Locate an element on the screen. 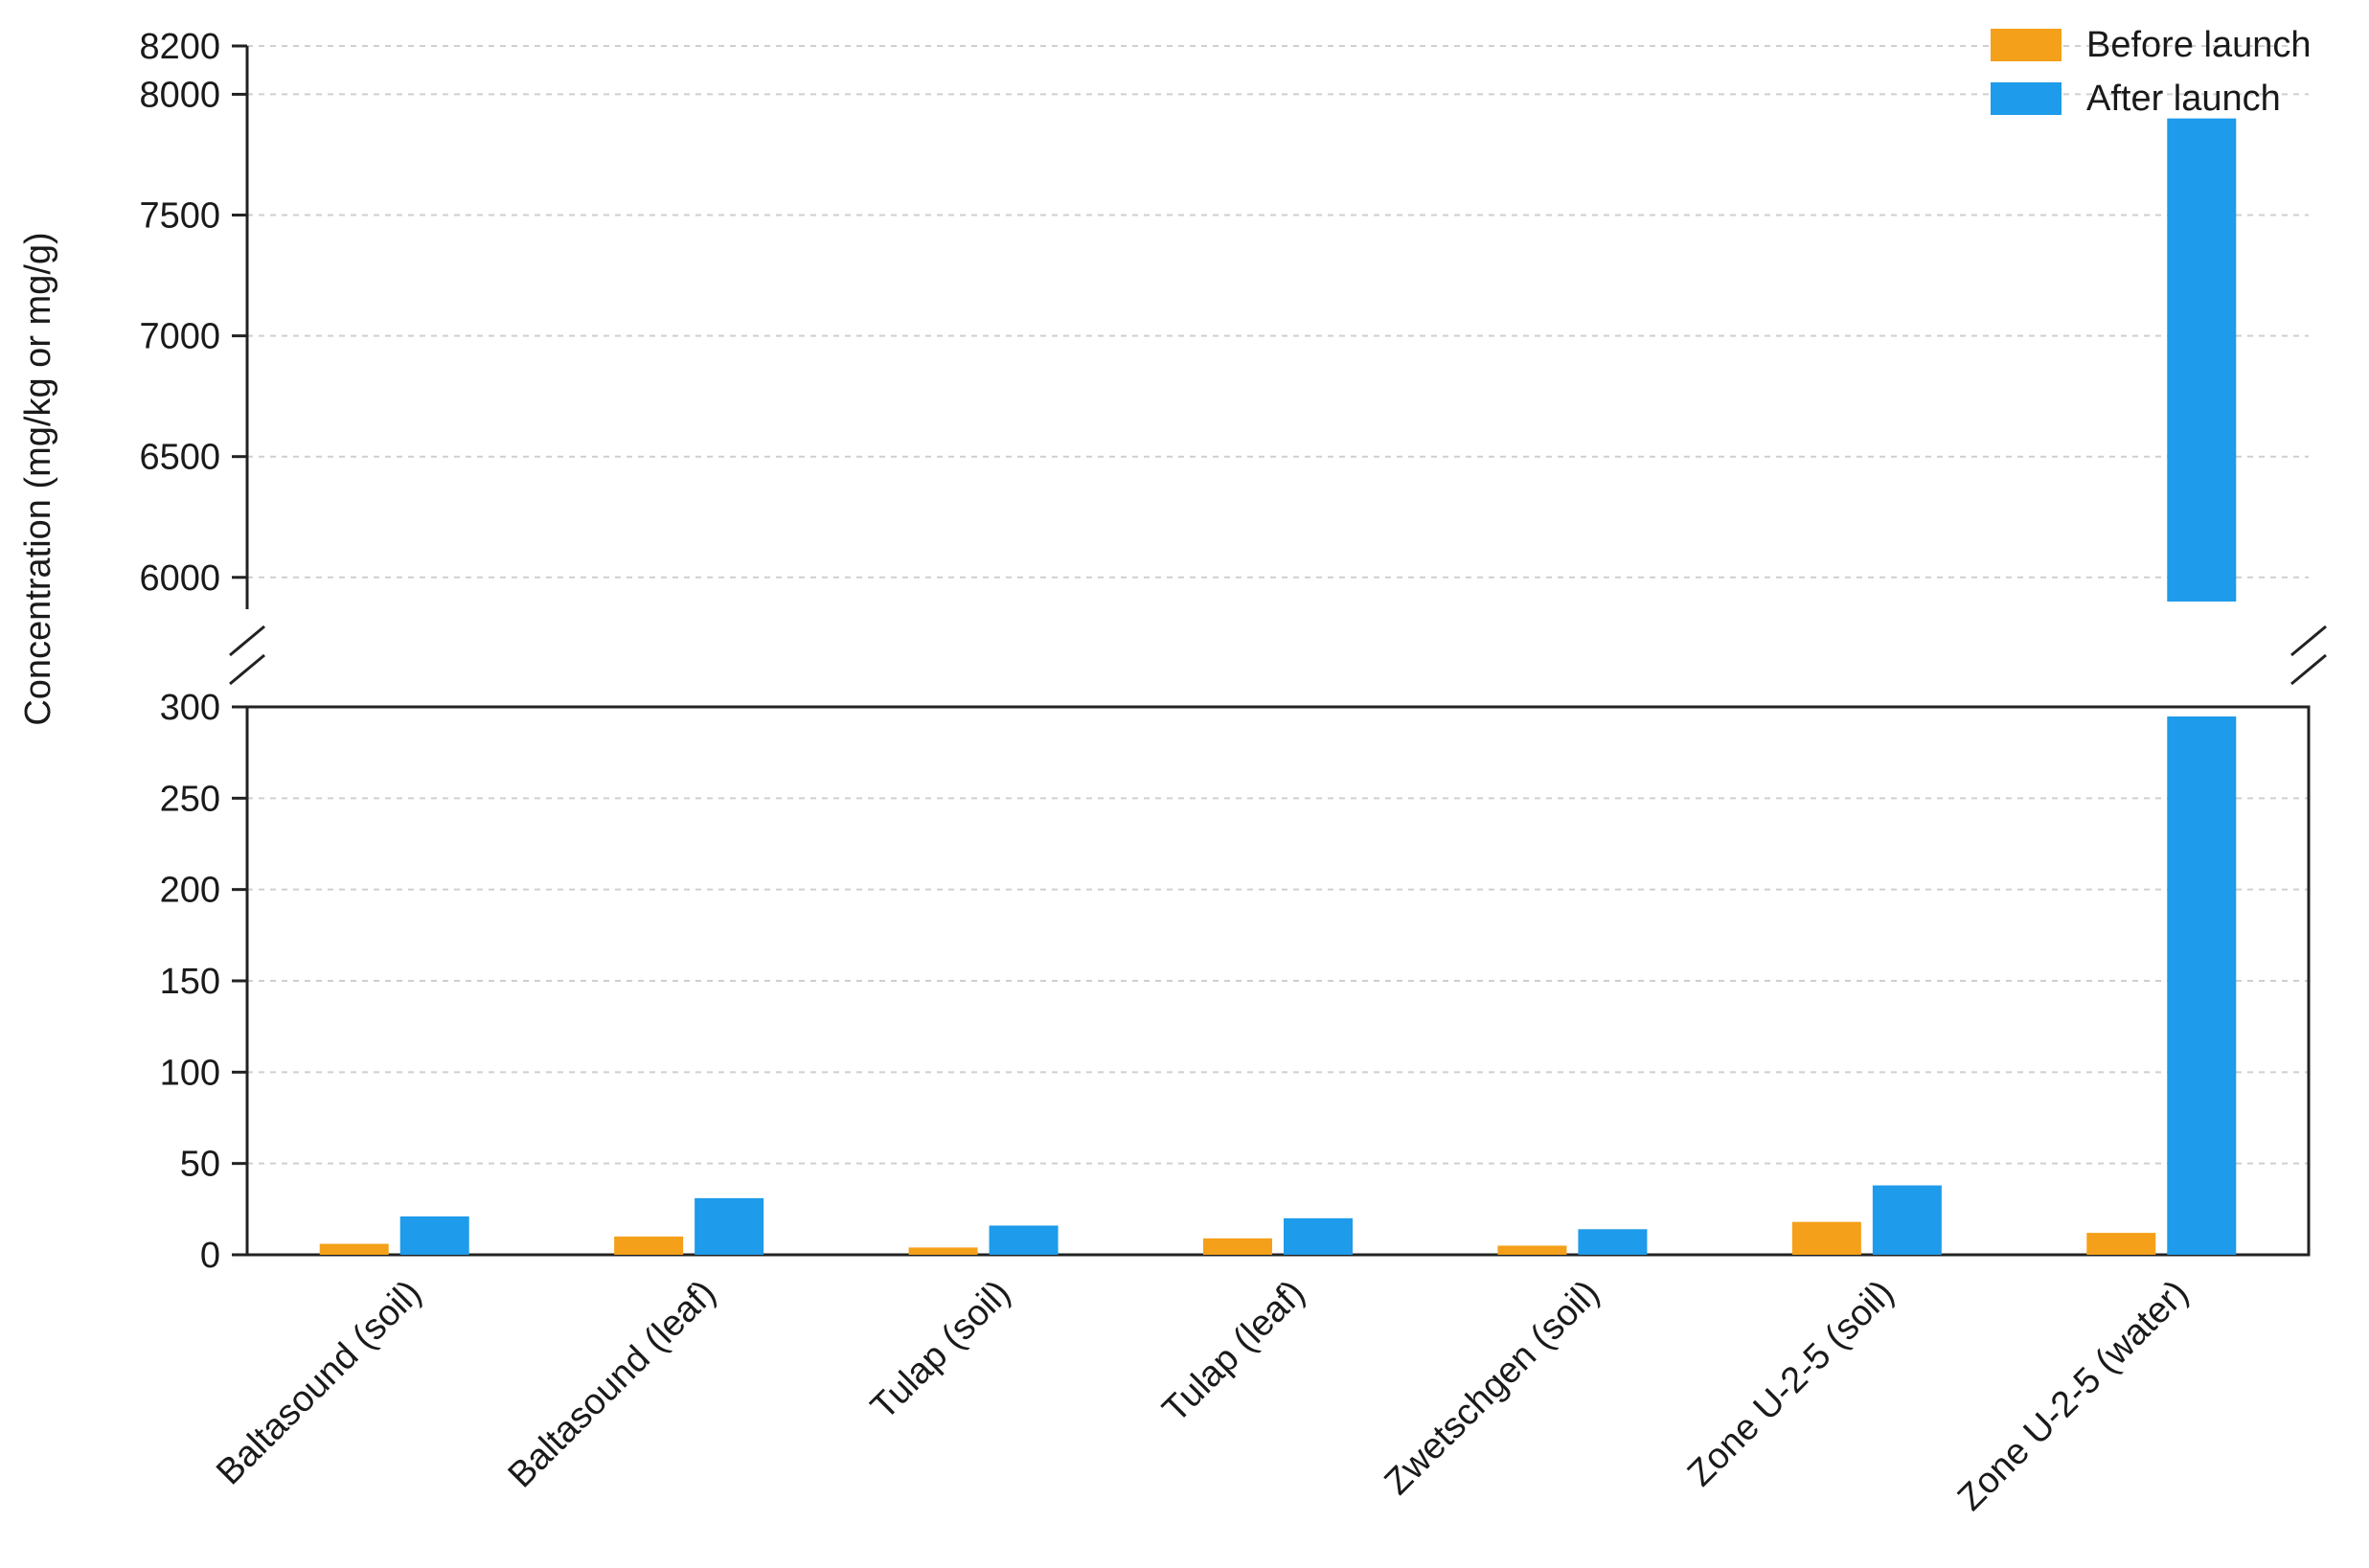  category-label: Tulap (leaf) is located at coordinates (1234, 1352).